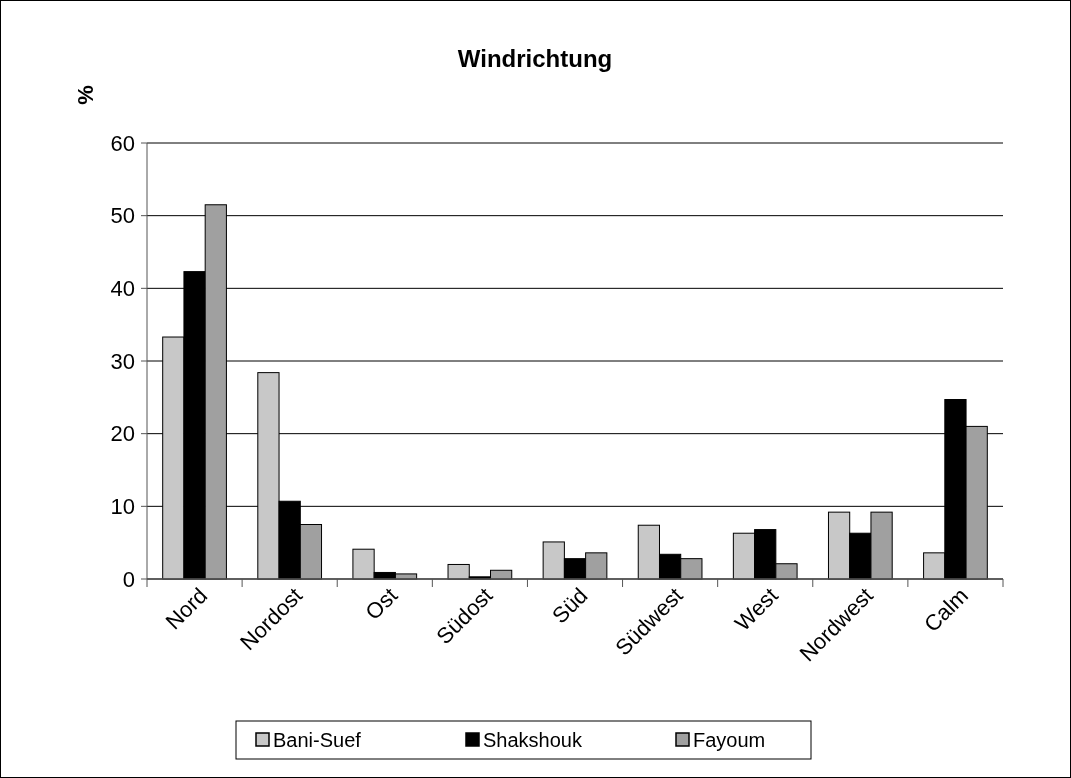 The height and width of the screenshot is (778, 1071). Describe the element at coordinates (533, 740) in the screenshot. I see `legend-label: Shakshouk` at that location.